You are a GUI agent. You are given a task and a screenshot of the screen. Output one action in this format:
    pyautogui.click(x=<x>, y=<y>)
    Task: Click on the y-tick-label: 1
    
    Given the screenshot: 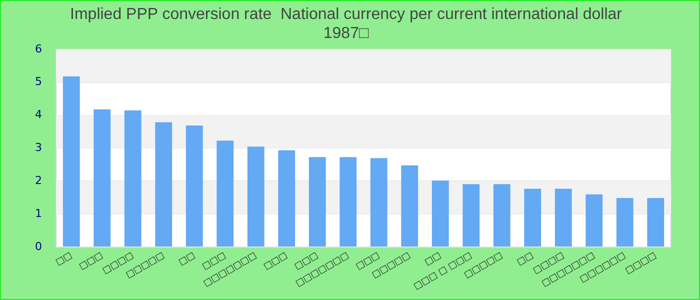 What is the action you would take?
    pyautogui.click(x=38, y=213)
    